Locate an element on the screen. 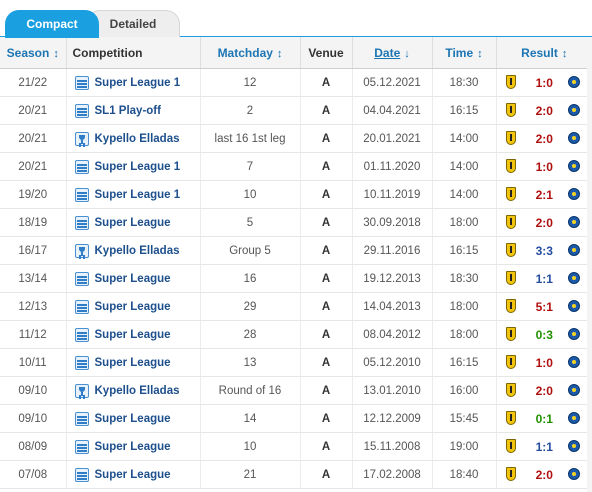 This screenshot has height=492, width=592. result-link: 0:3 is located at coordinates (544, 334).